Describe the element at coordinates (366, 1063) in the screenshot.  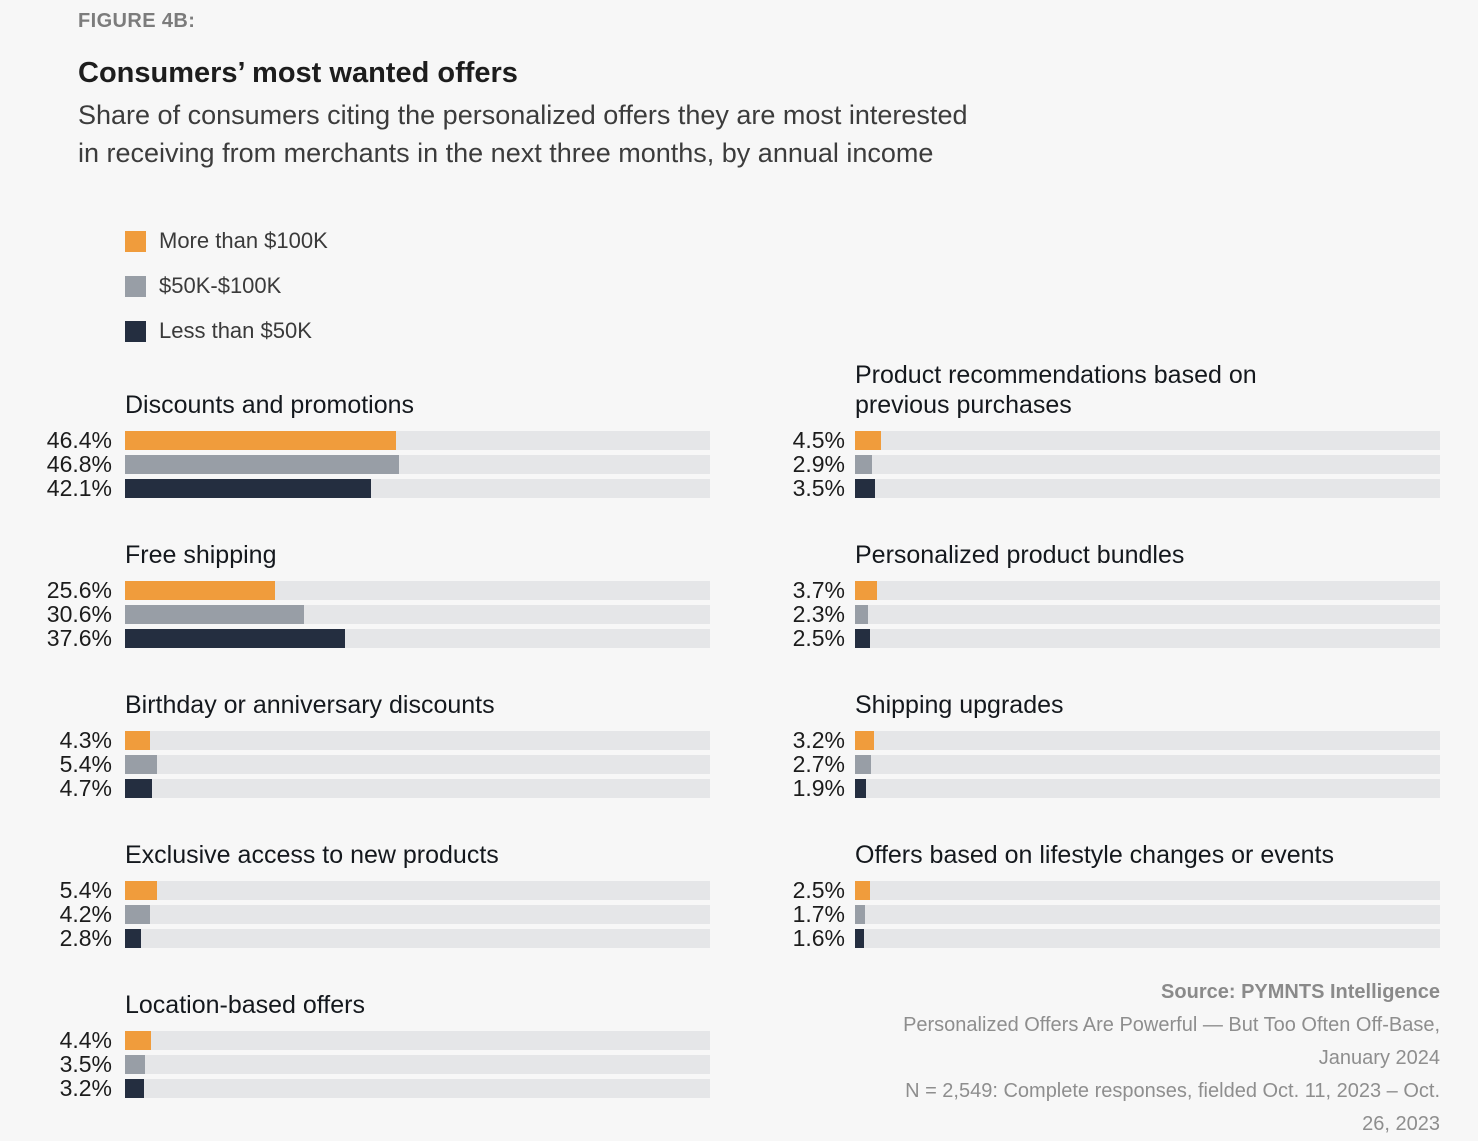
I see `bar-row: 3.5%` at that location.